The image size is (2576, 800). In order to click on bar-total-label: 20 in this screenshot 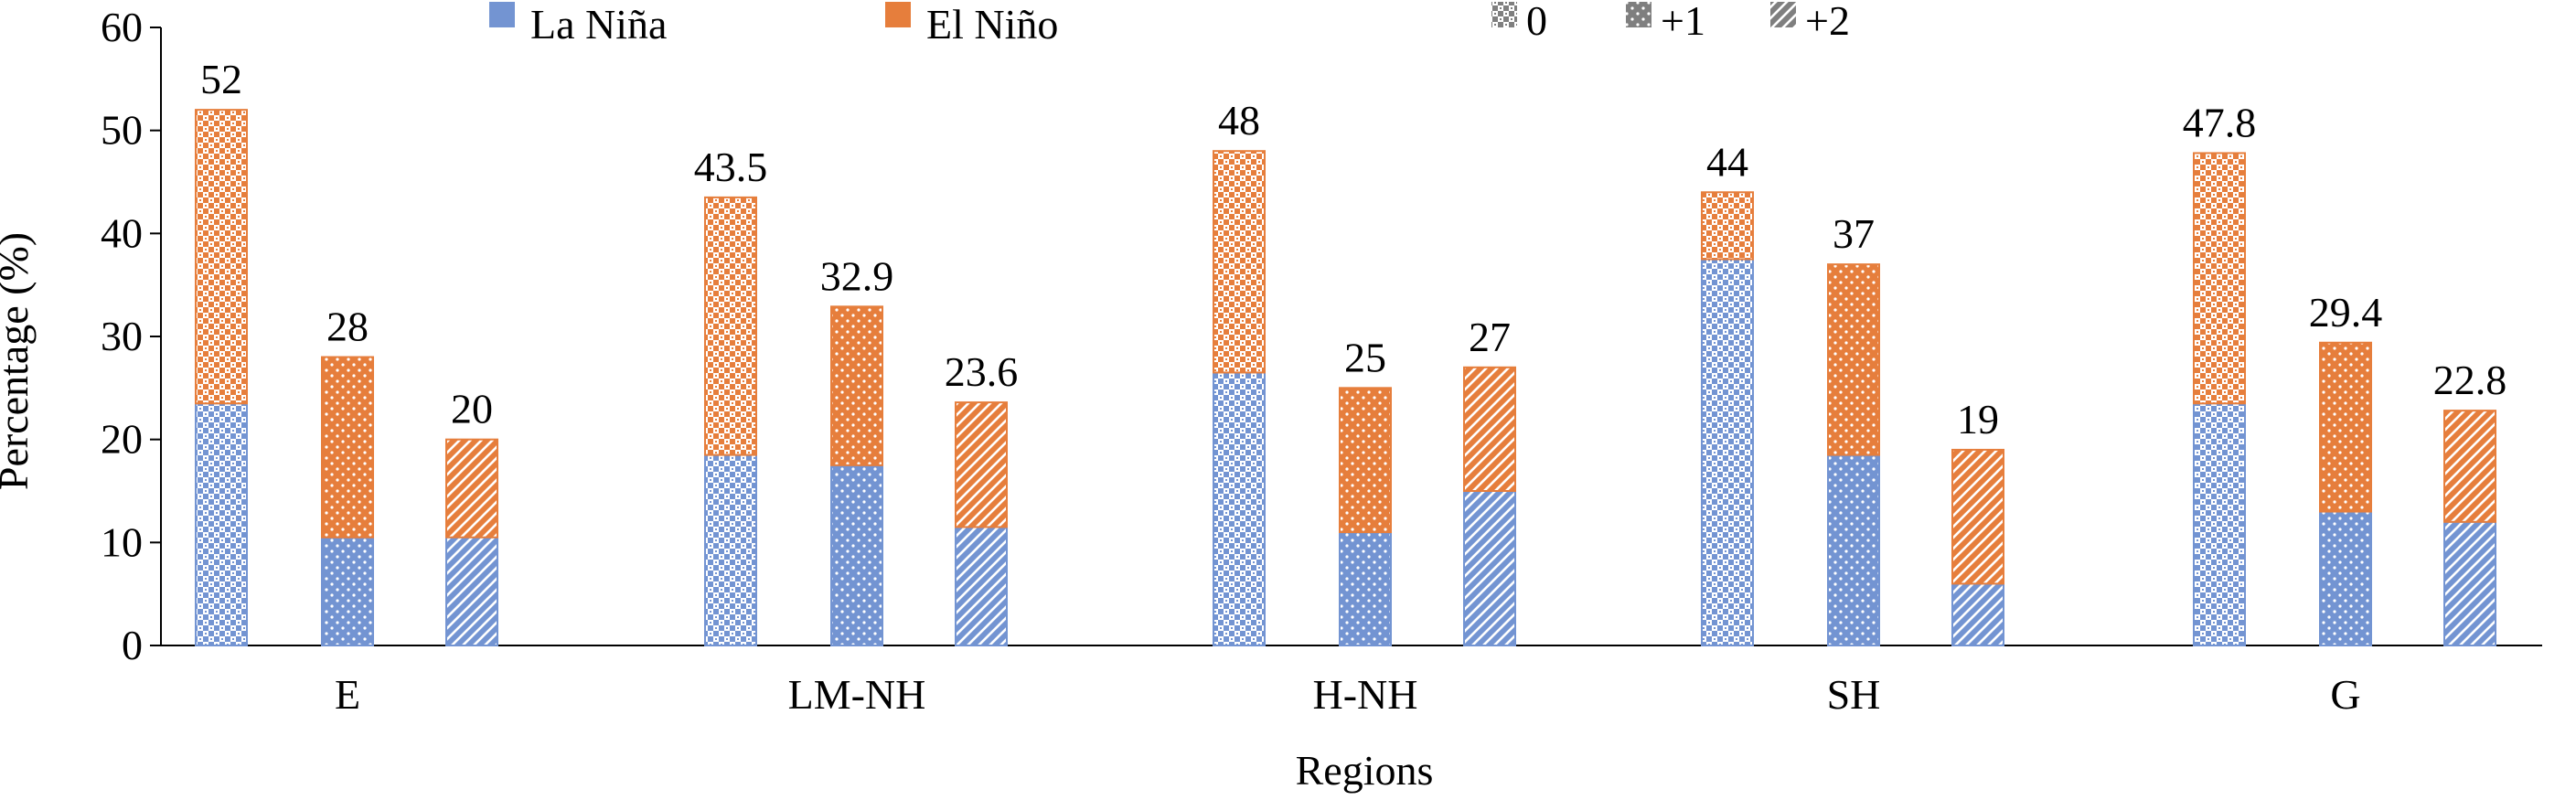, I will do `click(472, 409)`.